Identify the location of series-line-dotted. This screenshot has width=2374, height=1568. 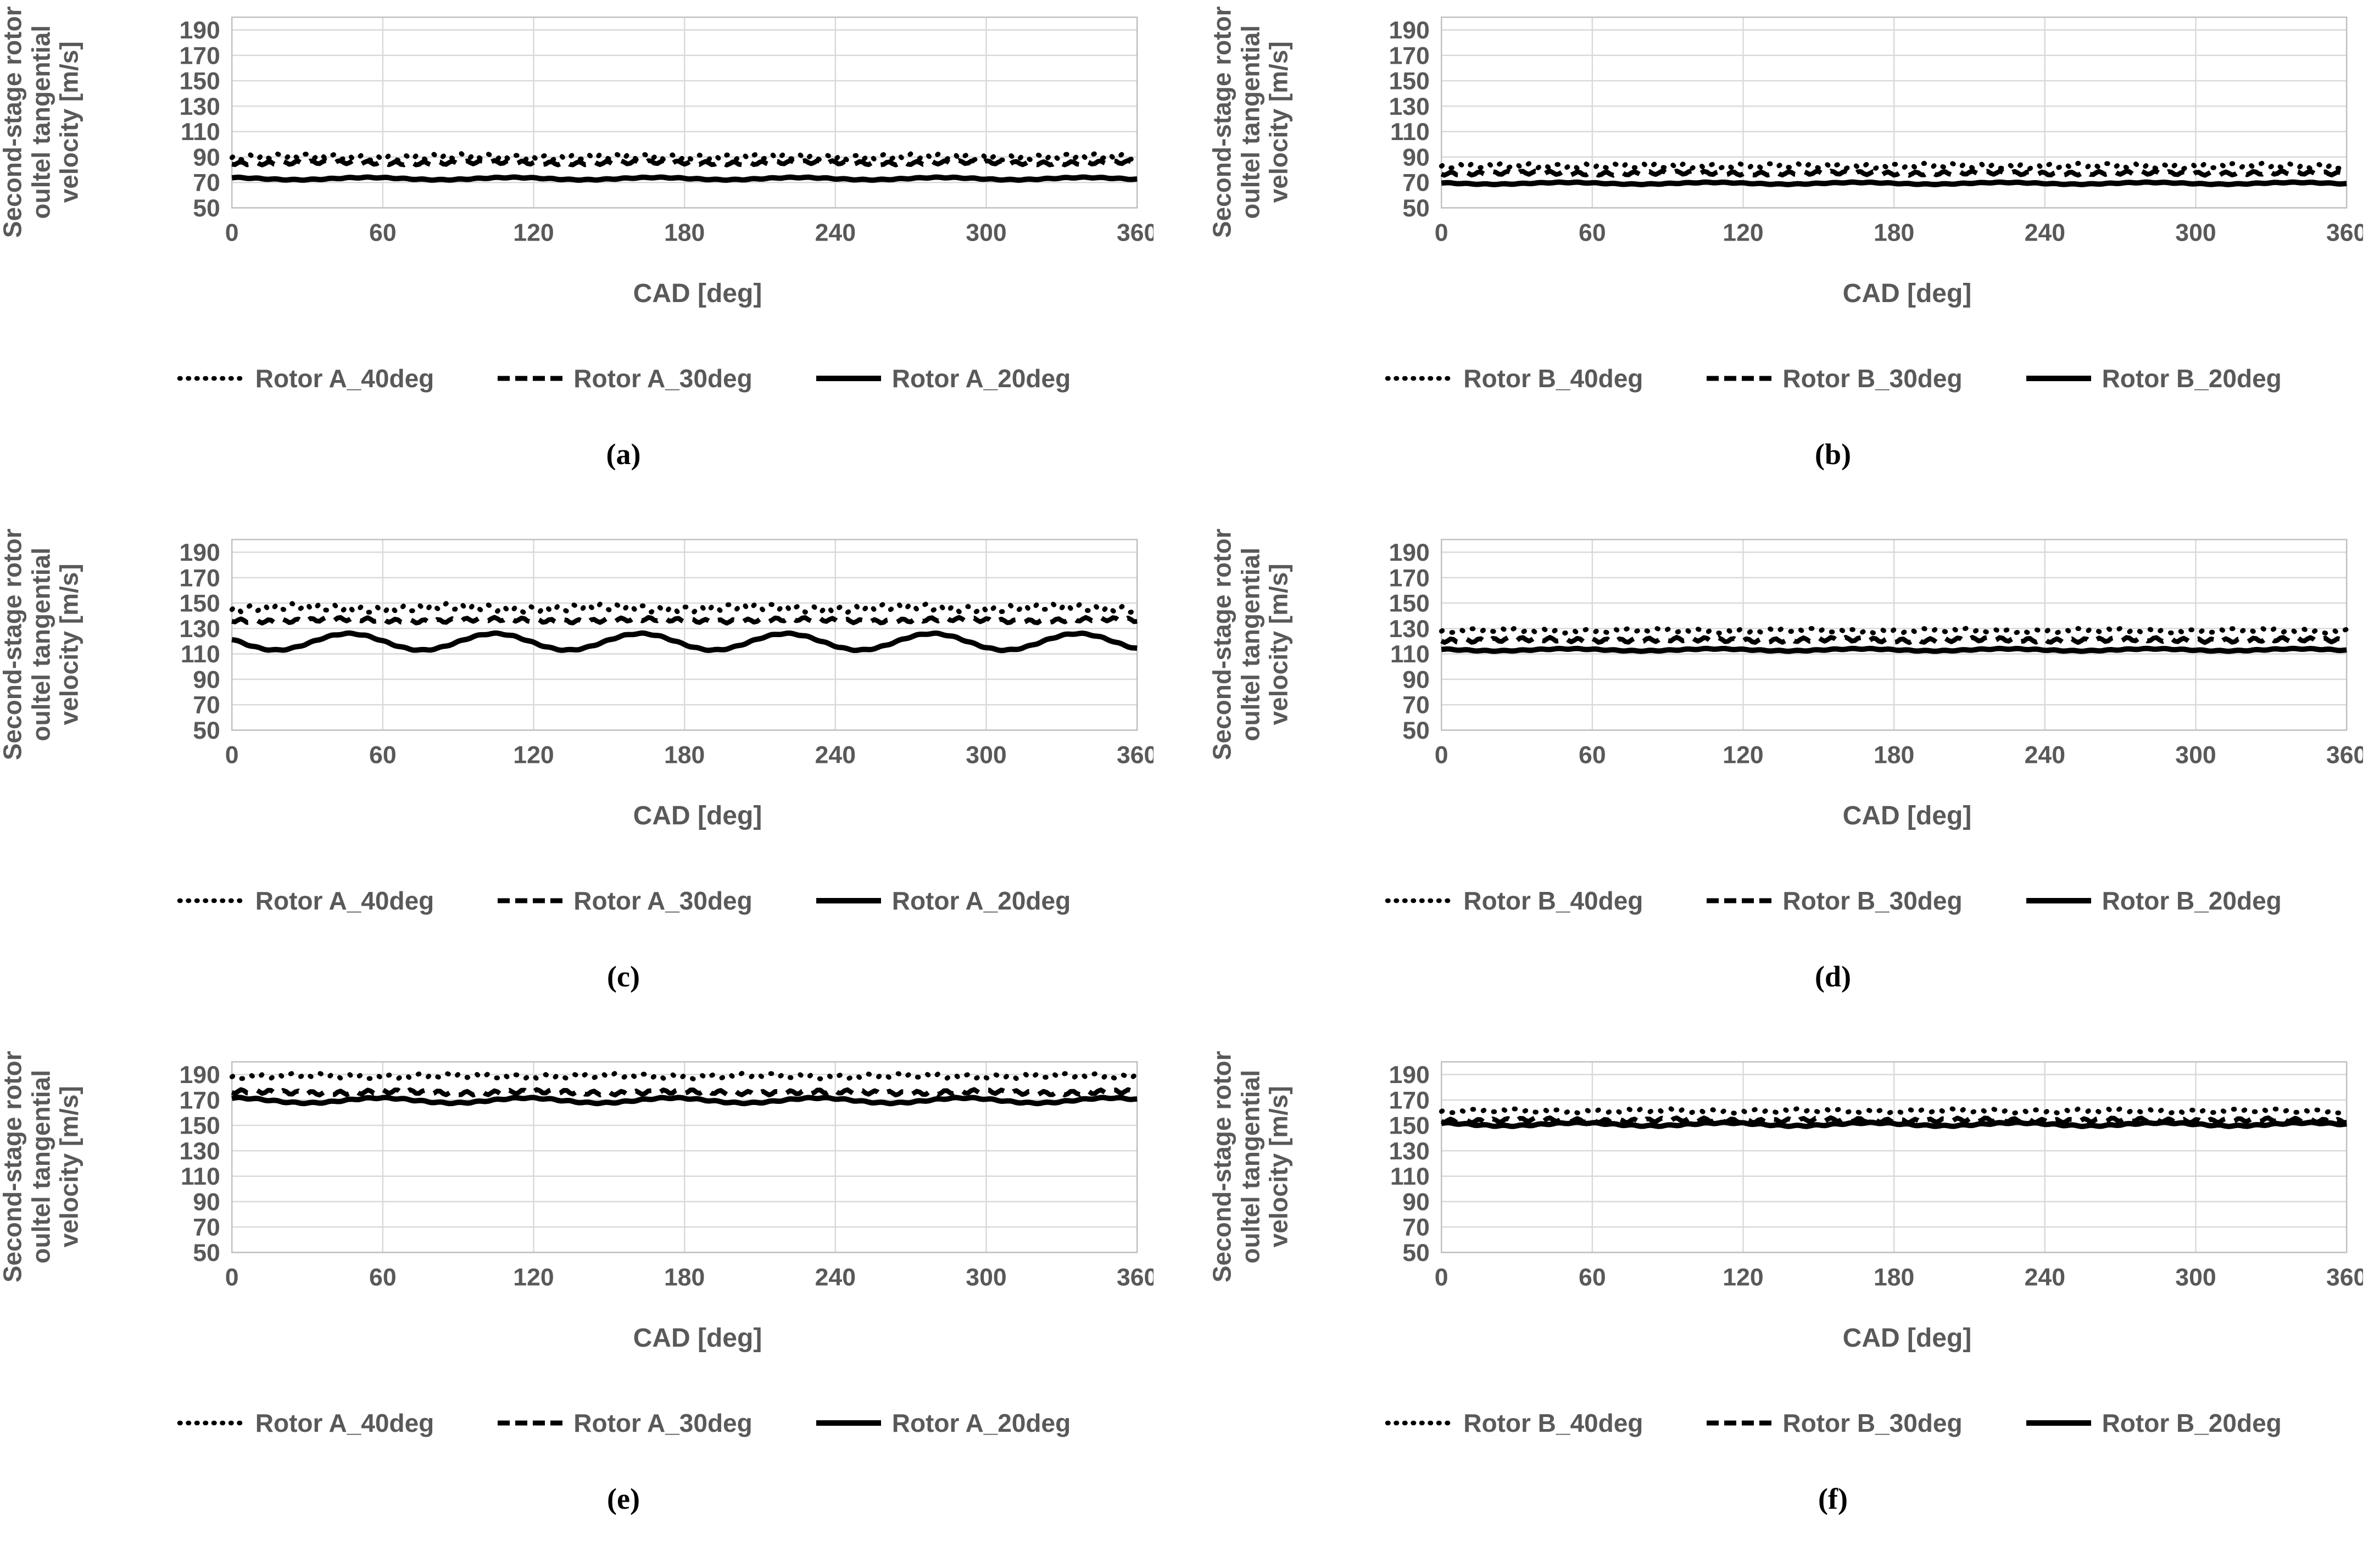
(1894, 631).